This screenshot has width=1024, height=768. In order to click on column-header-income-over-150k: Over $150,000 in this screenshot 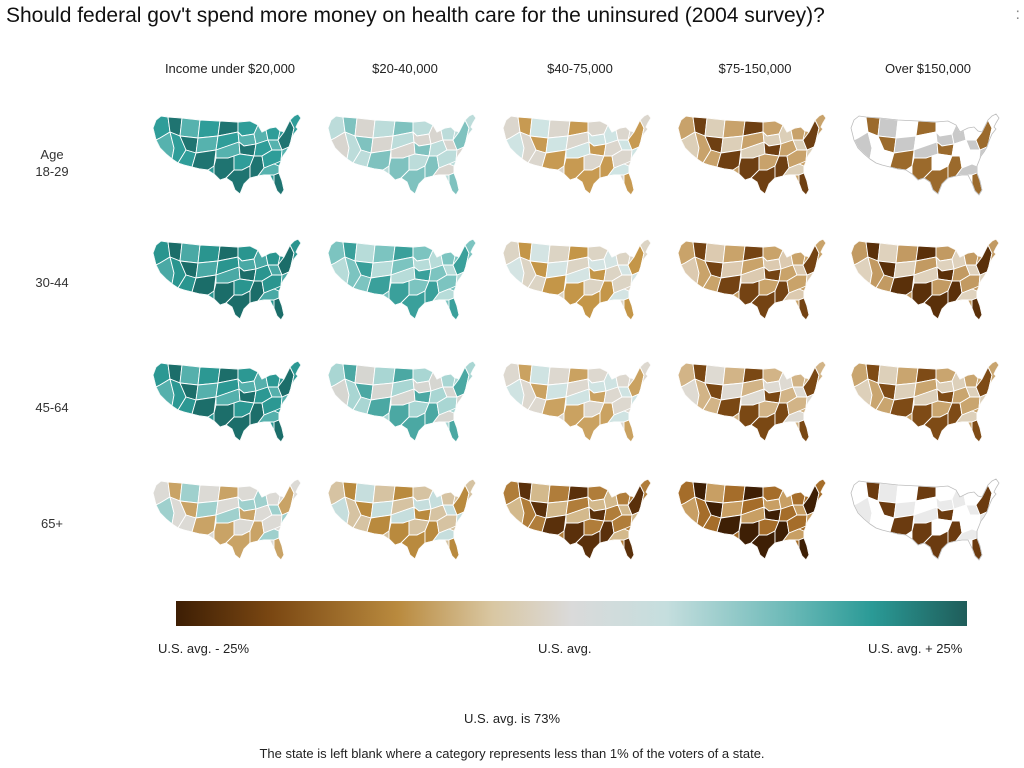, I will do `click(927, 68)`.